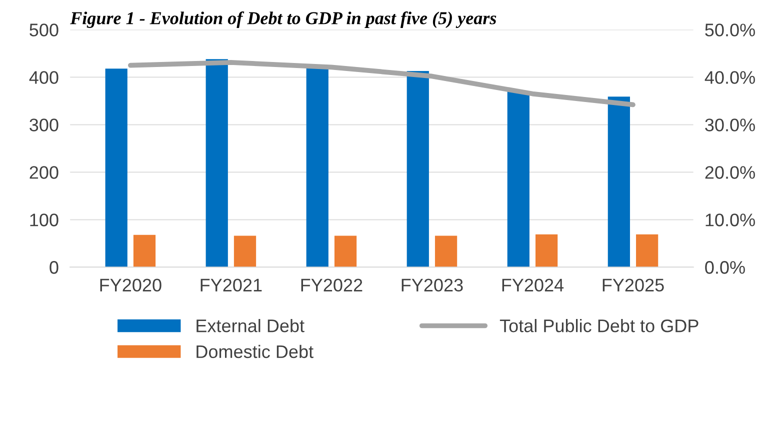  Describe the element at coordinates (730, 125) in the screenshot. I see `y2-tick-label: 30.0%` at that location.